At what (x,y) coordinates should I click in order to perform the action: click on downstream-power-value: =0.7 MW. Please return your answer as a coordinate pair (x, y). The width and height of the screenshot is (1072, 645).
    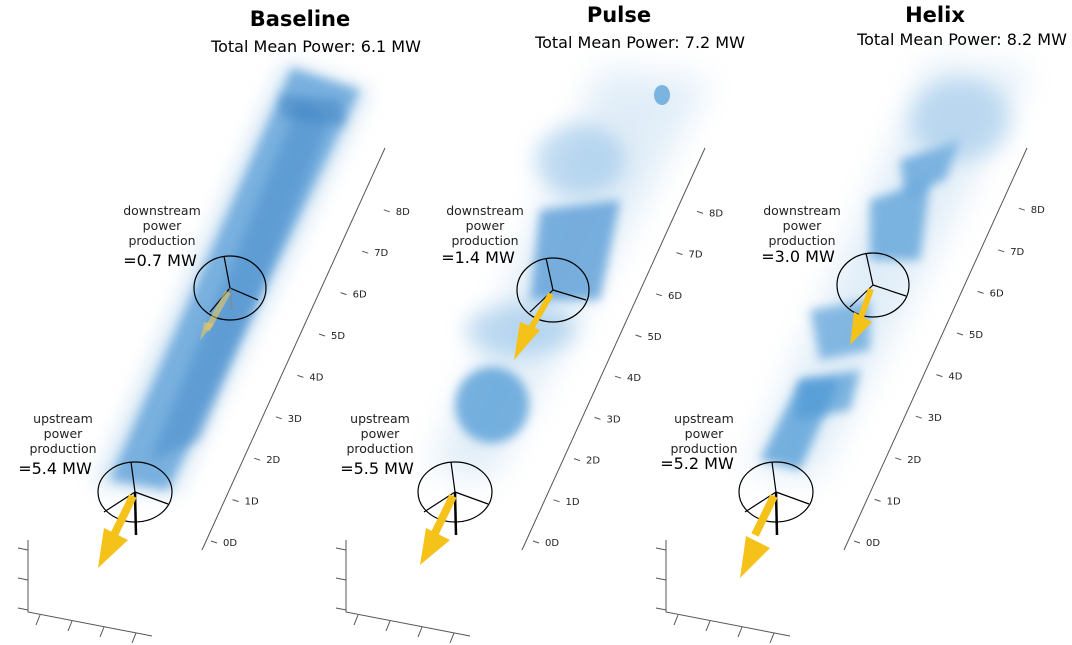
    Looking at the image, I should click on (160, 260).